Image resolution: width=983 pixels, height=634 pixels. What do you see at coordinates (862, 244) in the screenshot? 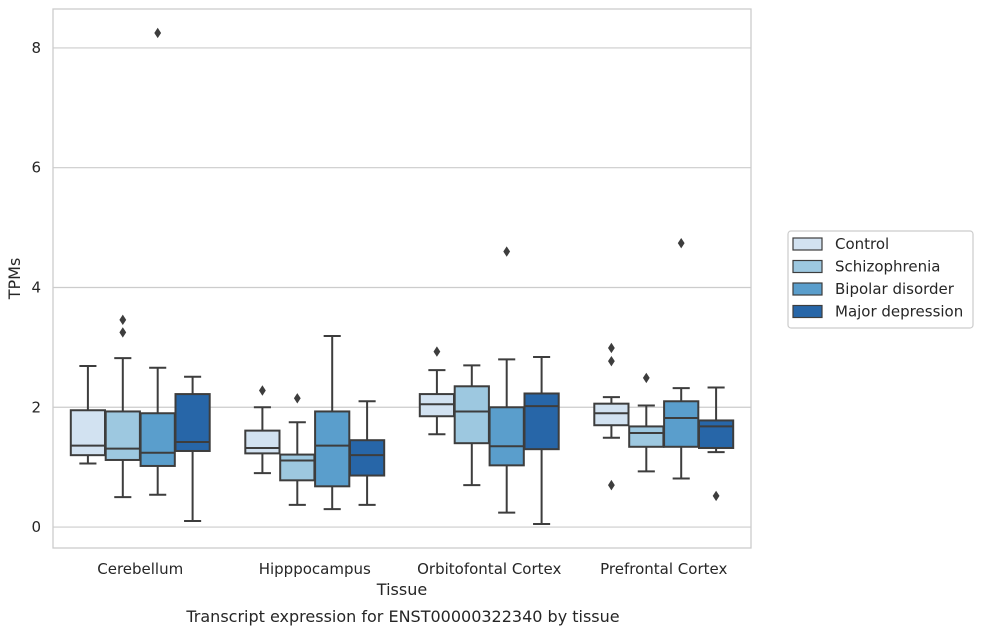
I see `legend-entry: Control` at bounding box center [862, 244].